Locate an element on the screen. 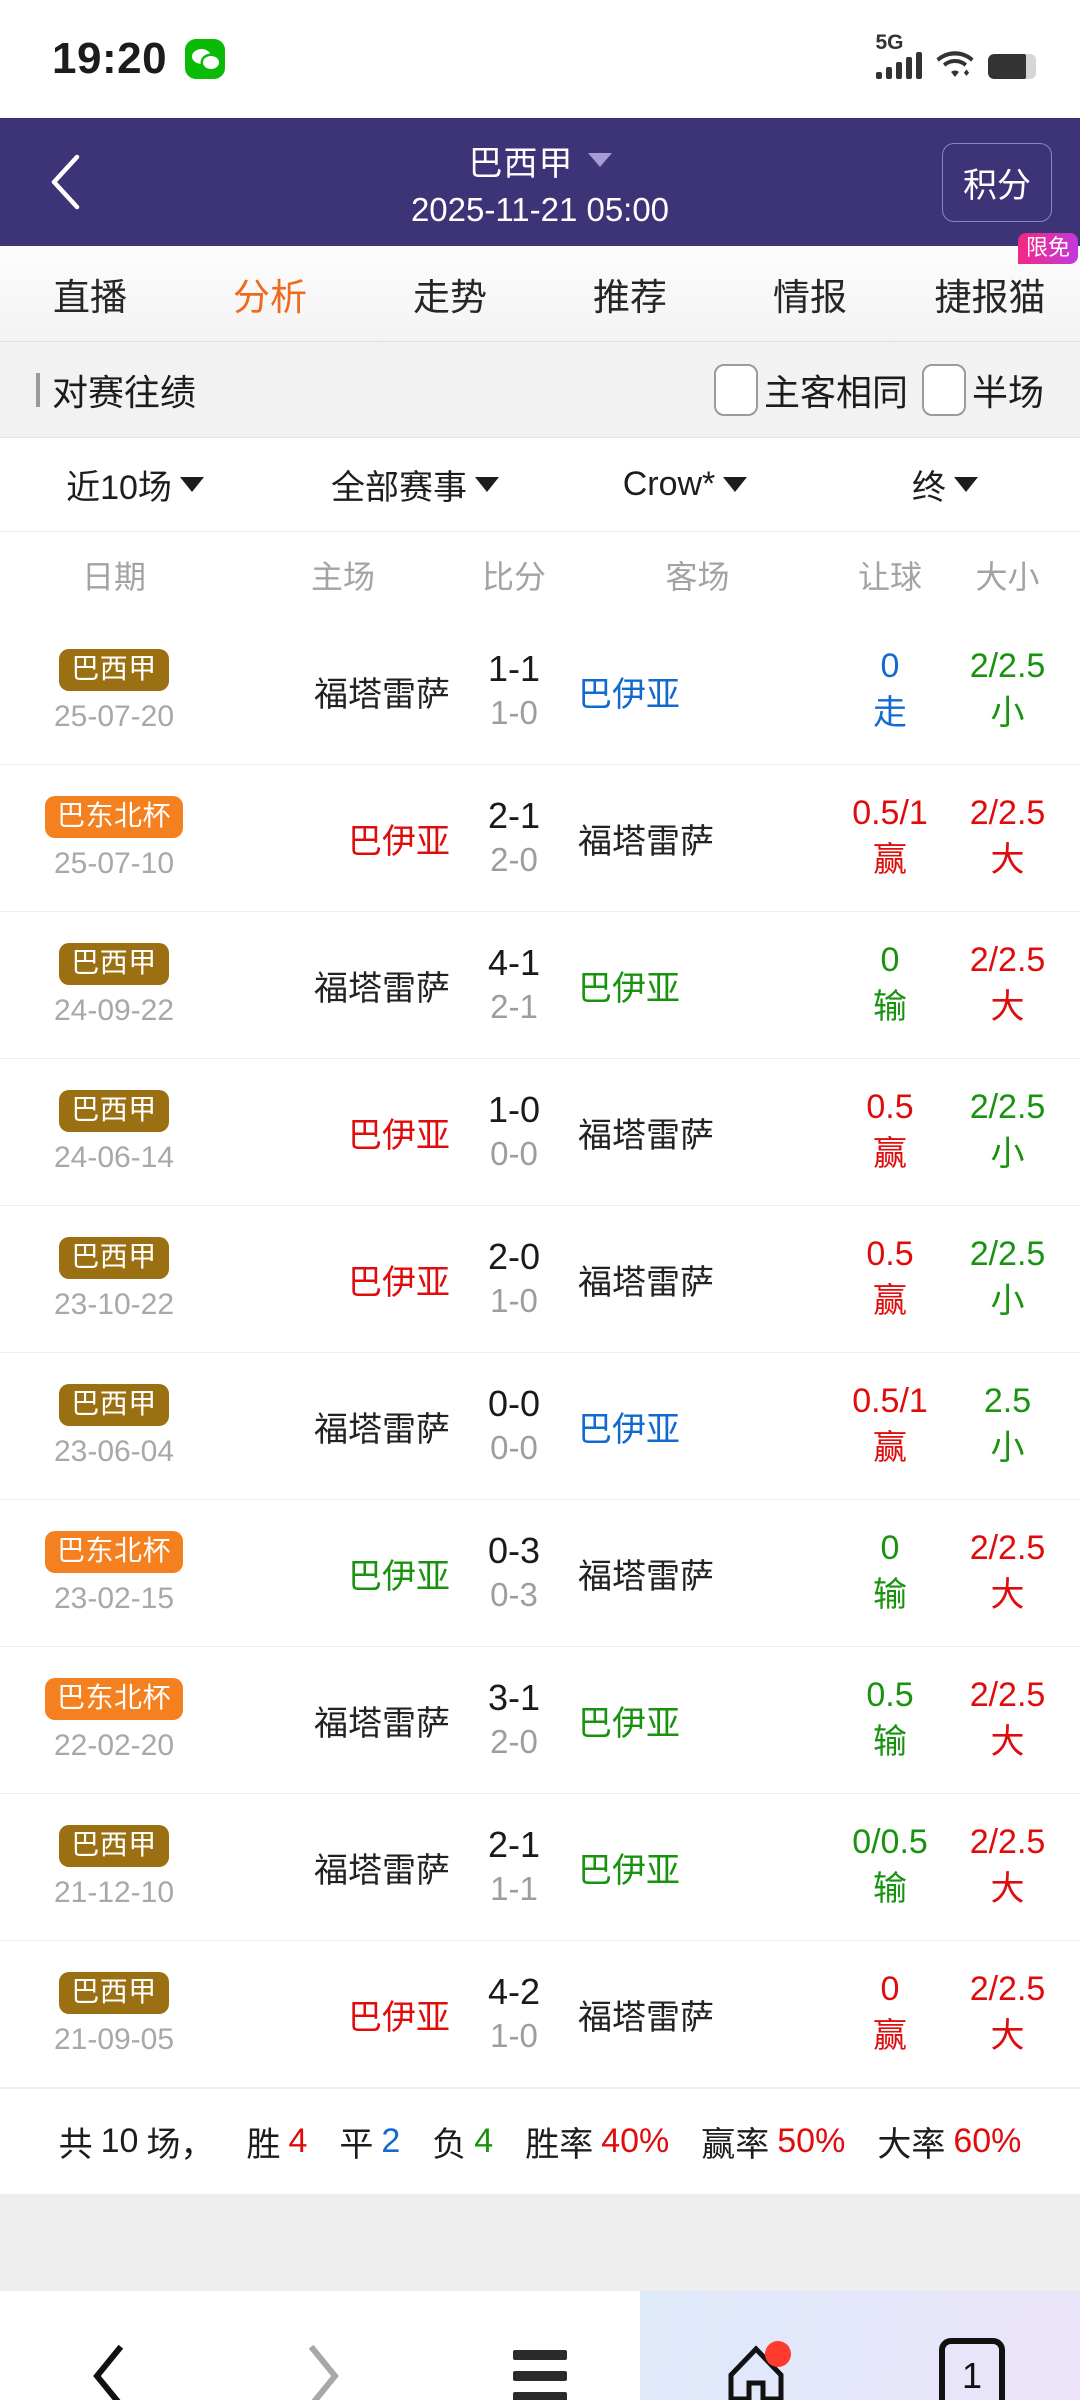  checkbox-same-venue: 主客相同 is located at coordinates (810, 389).